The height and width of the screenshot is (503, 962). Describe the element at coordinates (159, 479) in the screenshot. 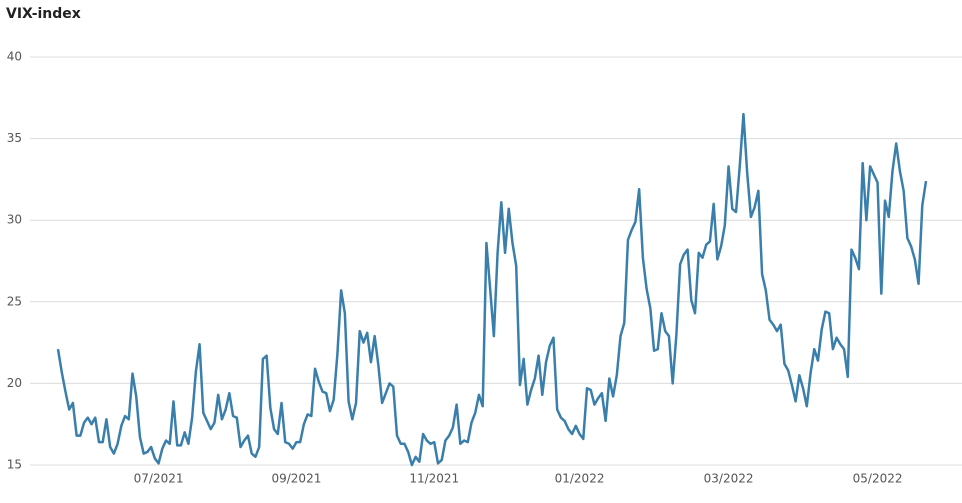

I see `x-tick-label: 07/2021` at that location.